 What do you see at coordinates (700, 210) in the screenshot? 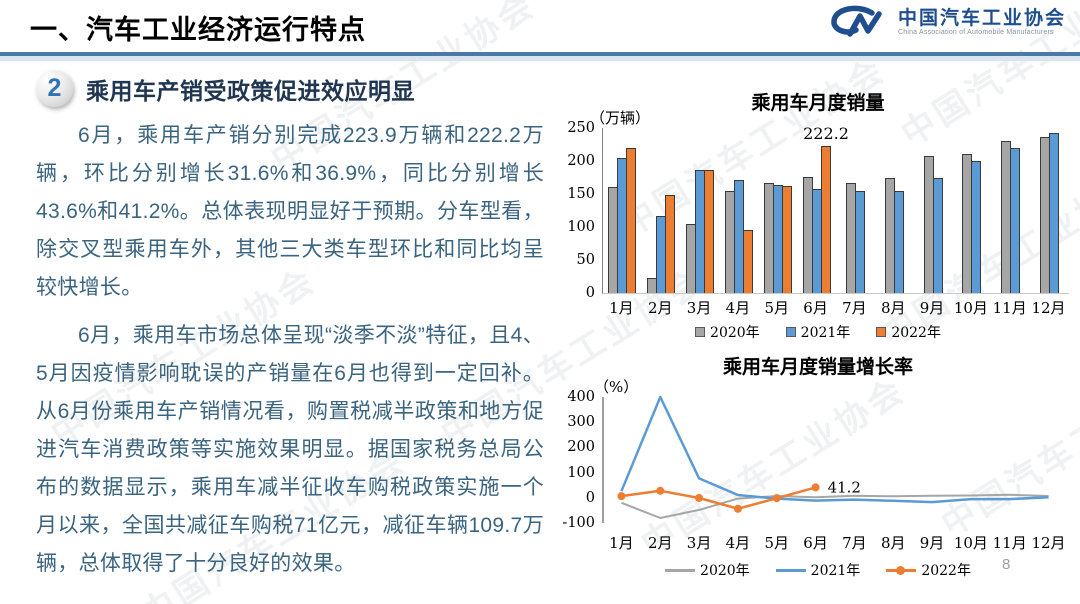
I see `bar-group-3月` at bounding box center [700, 210].